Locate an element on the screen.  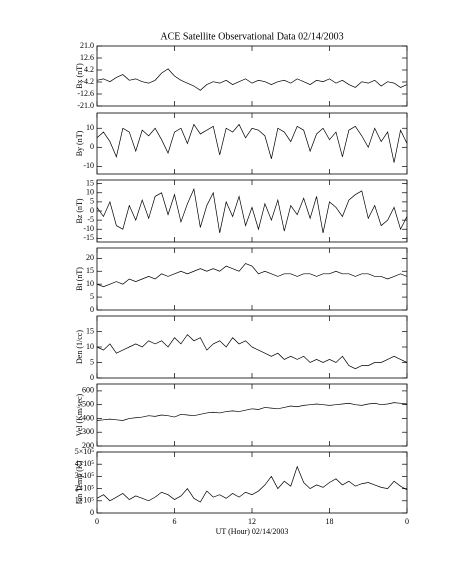
y-tick-label: -21.0 is located at coordinates (85, 105).